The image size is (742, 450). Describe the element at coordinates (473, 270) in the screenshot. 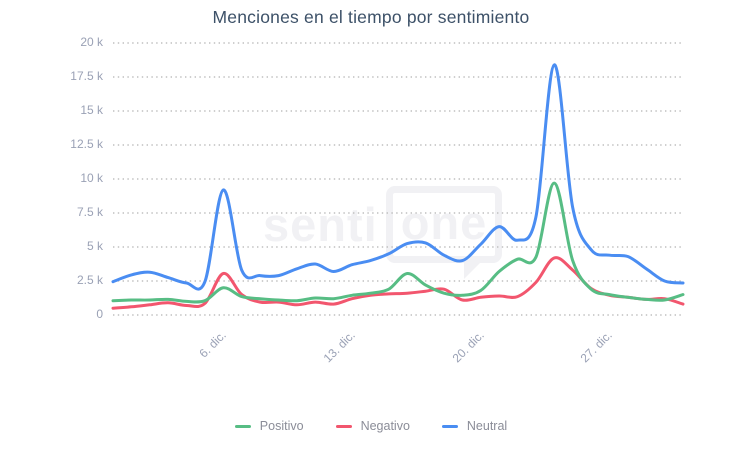

I see `watermark-bubble-tail-icon` at that location.